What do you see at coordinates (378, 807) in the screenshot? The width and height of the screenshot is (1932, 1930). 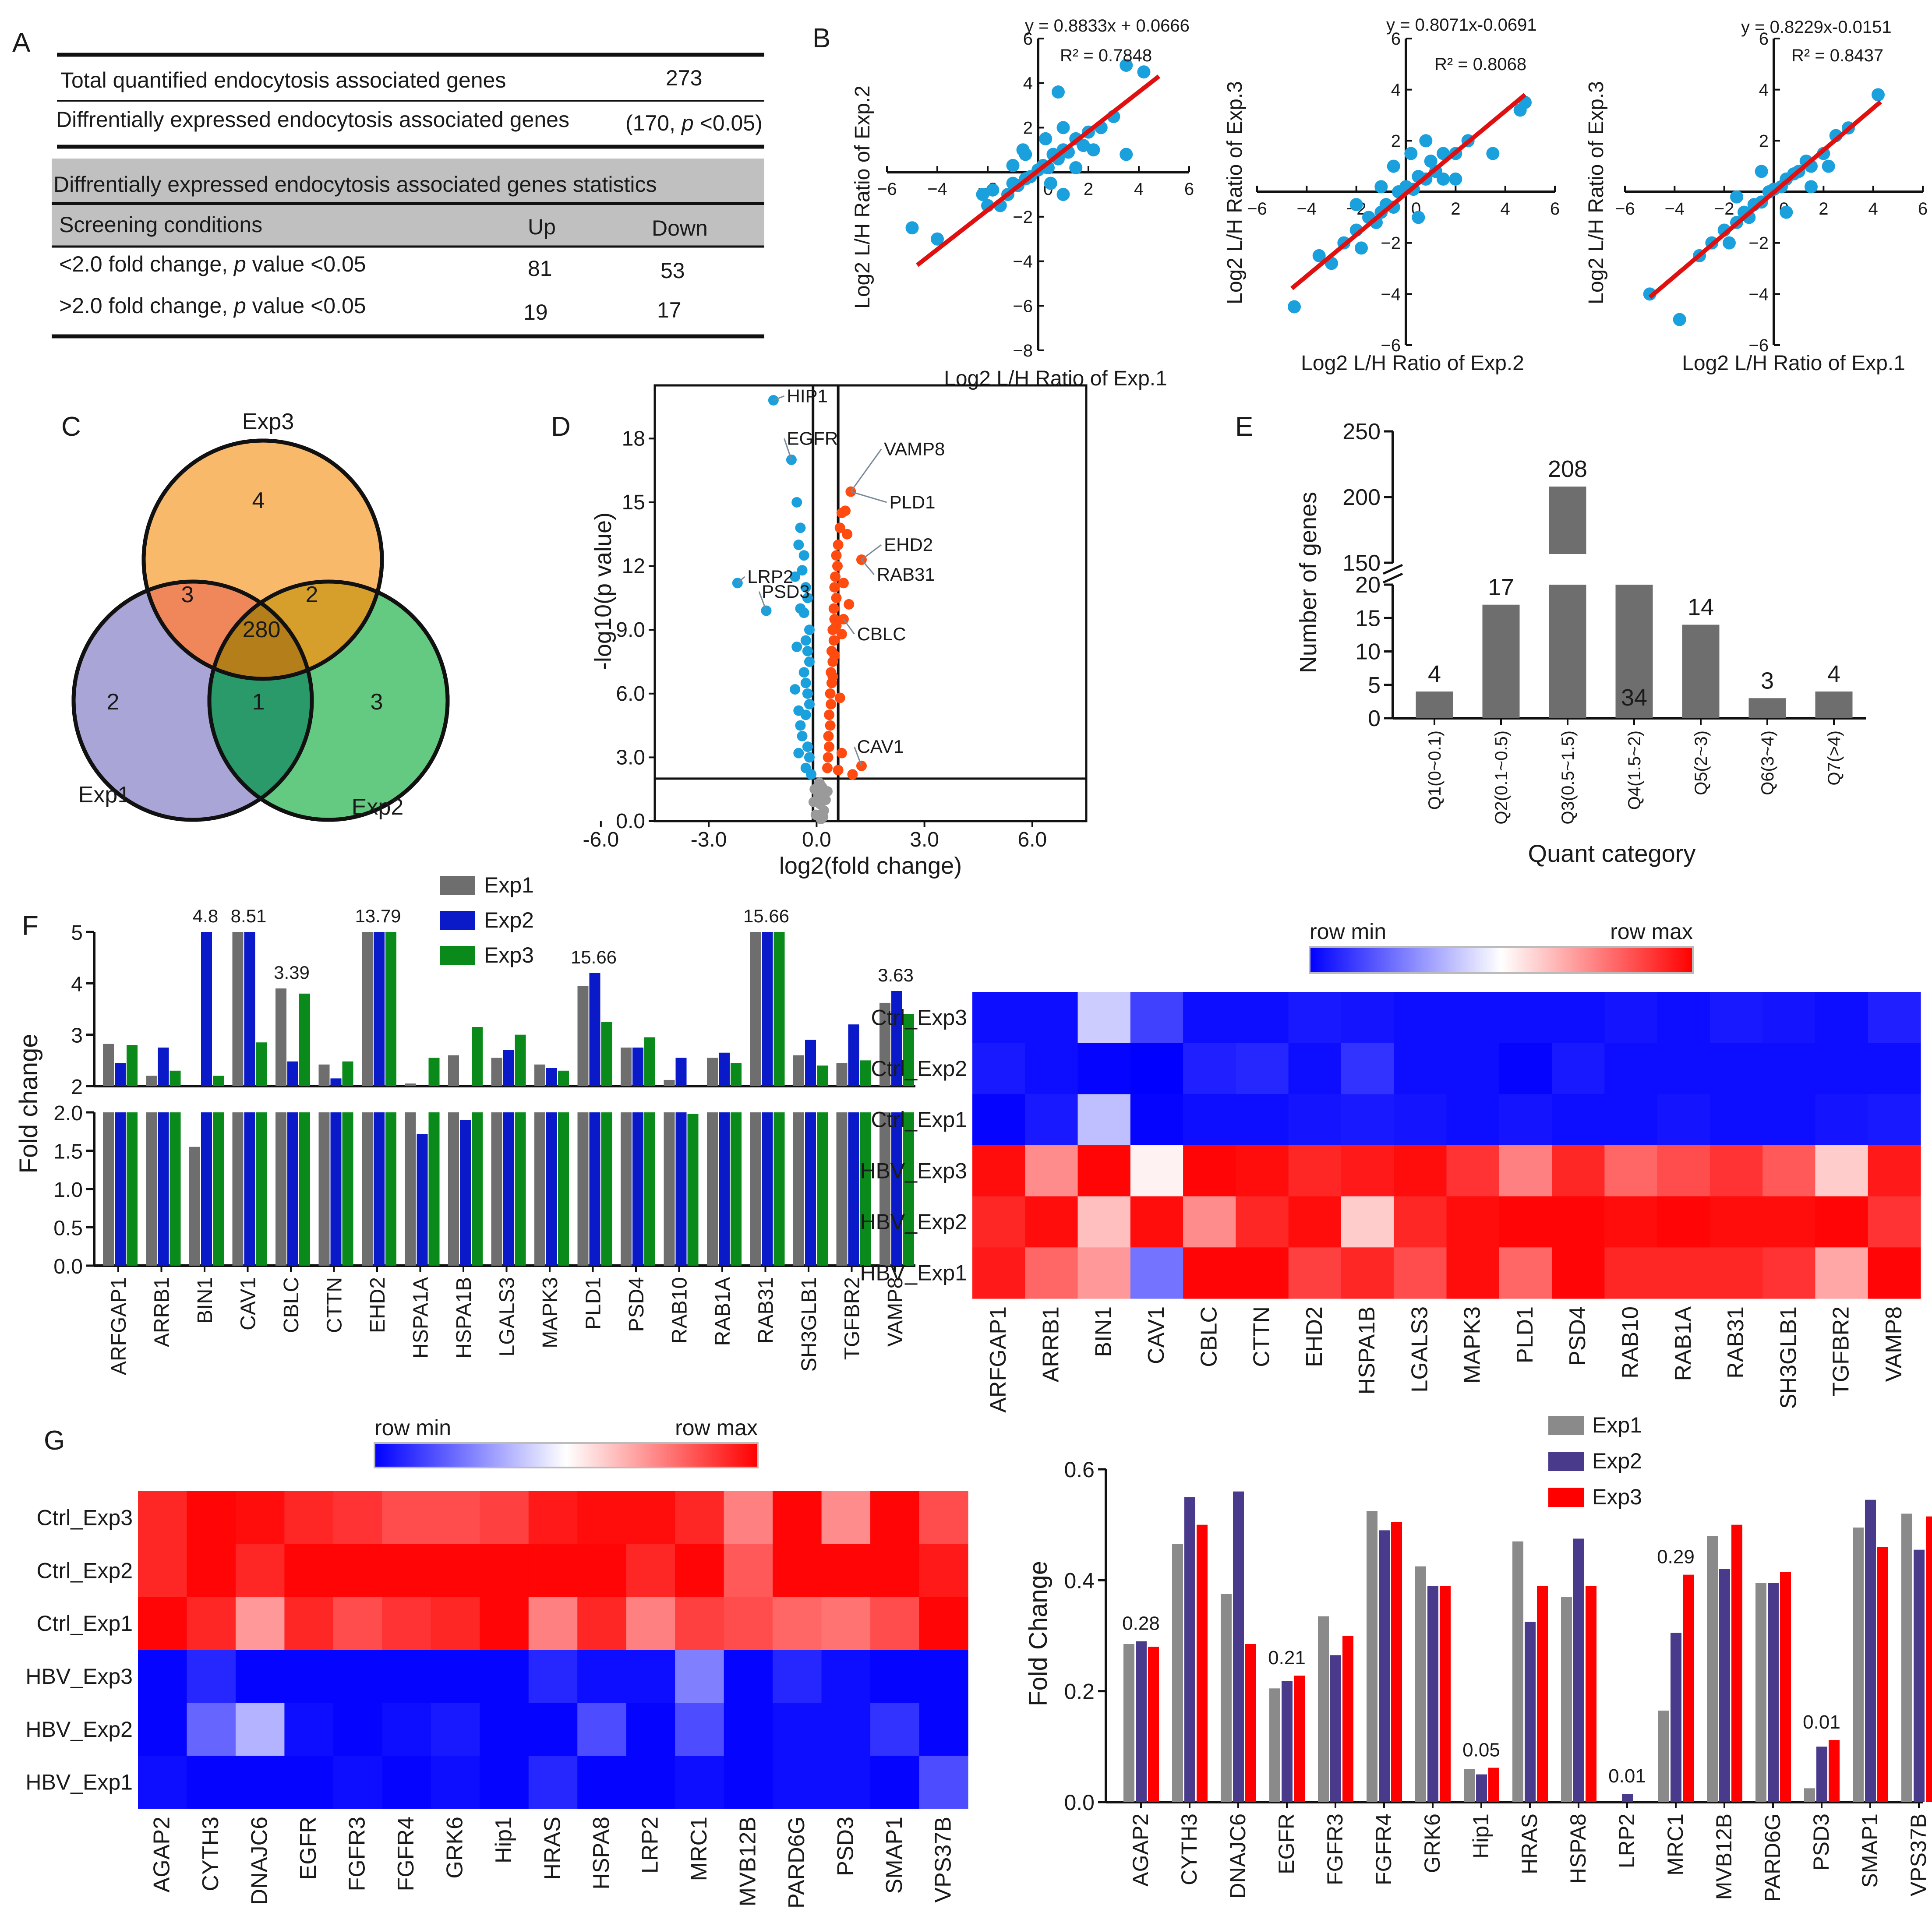 I see `venn-label-exp2: Exp2` at bounding box center [378, 807].